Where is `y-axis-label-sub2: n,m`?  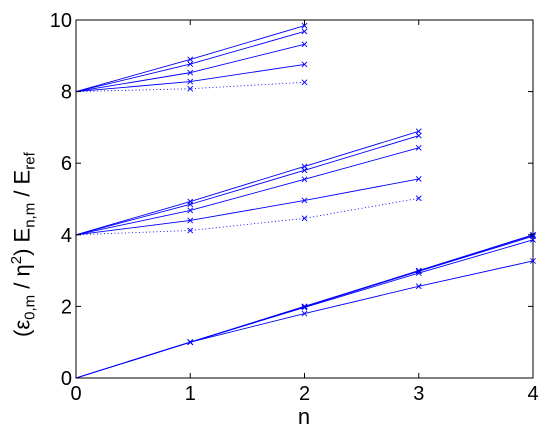 y-axis-label-sub2: n,m is located at coordinates (30, 215).